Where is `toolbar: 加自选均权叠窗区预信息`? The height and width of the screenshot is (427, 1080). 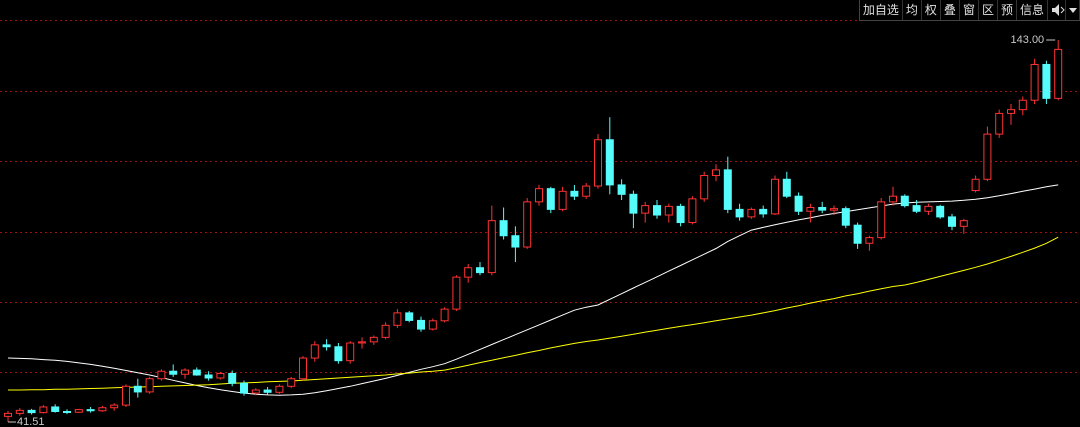
toolbar: 加自选均权叠窗区预信息 is located at coordinates (969, 10).